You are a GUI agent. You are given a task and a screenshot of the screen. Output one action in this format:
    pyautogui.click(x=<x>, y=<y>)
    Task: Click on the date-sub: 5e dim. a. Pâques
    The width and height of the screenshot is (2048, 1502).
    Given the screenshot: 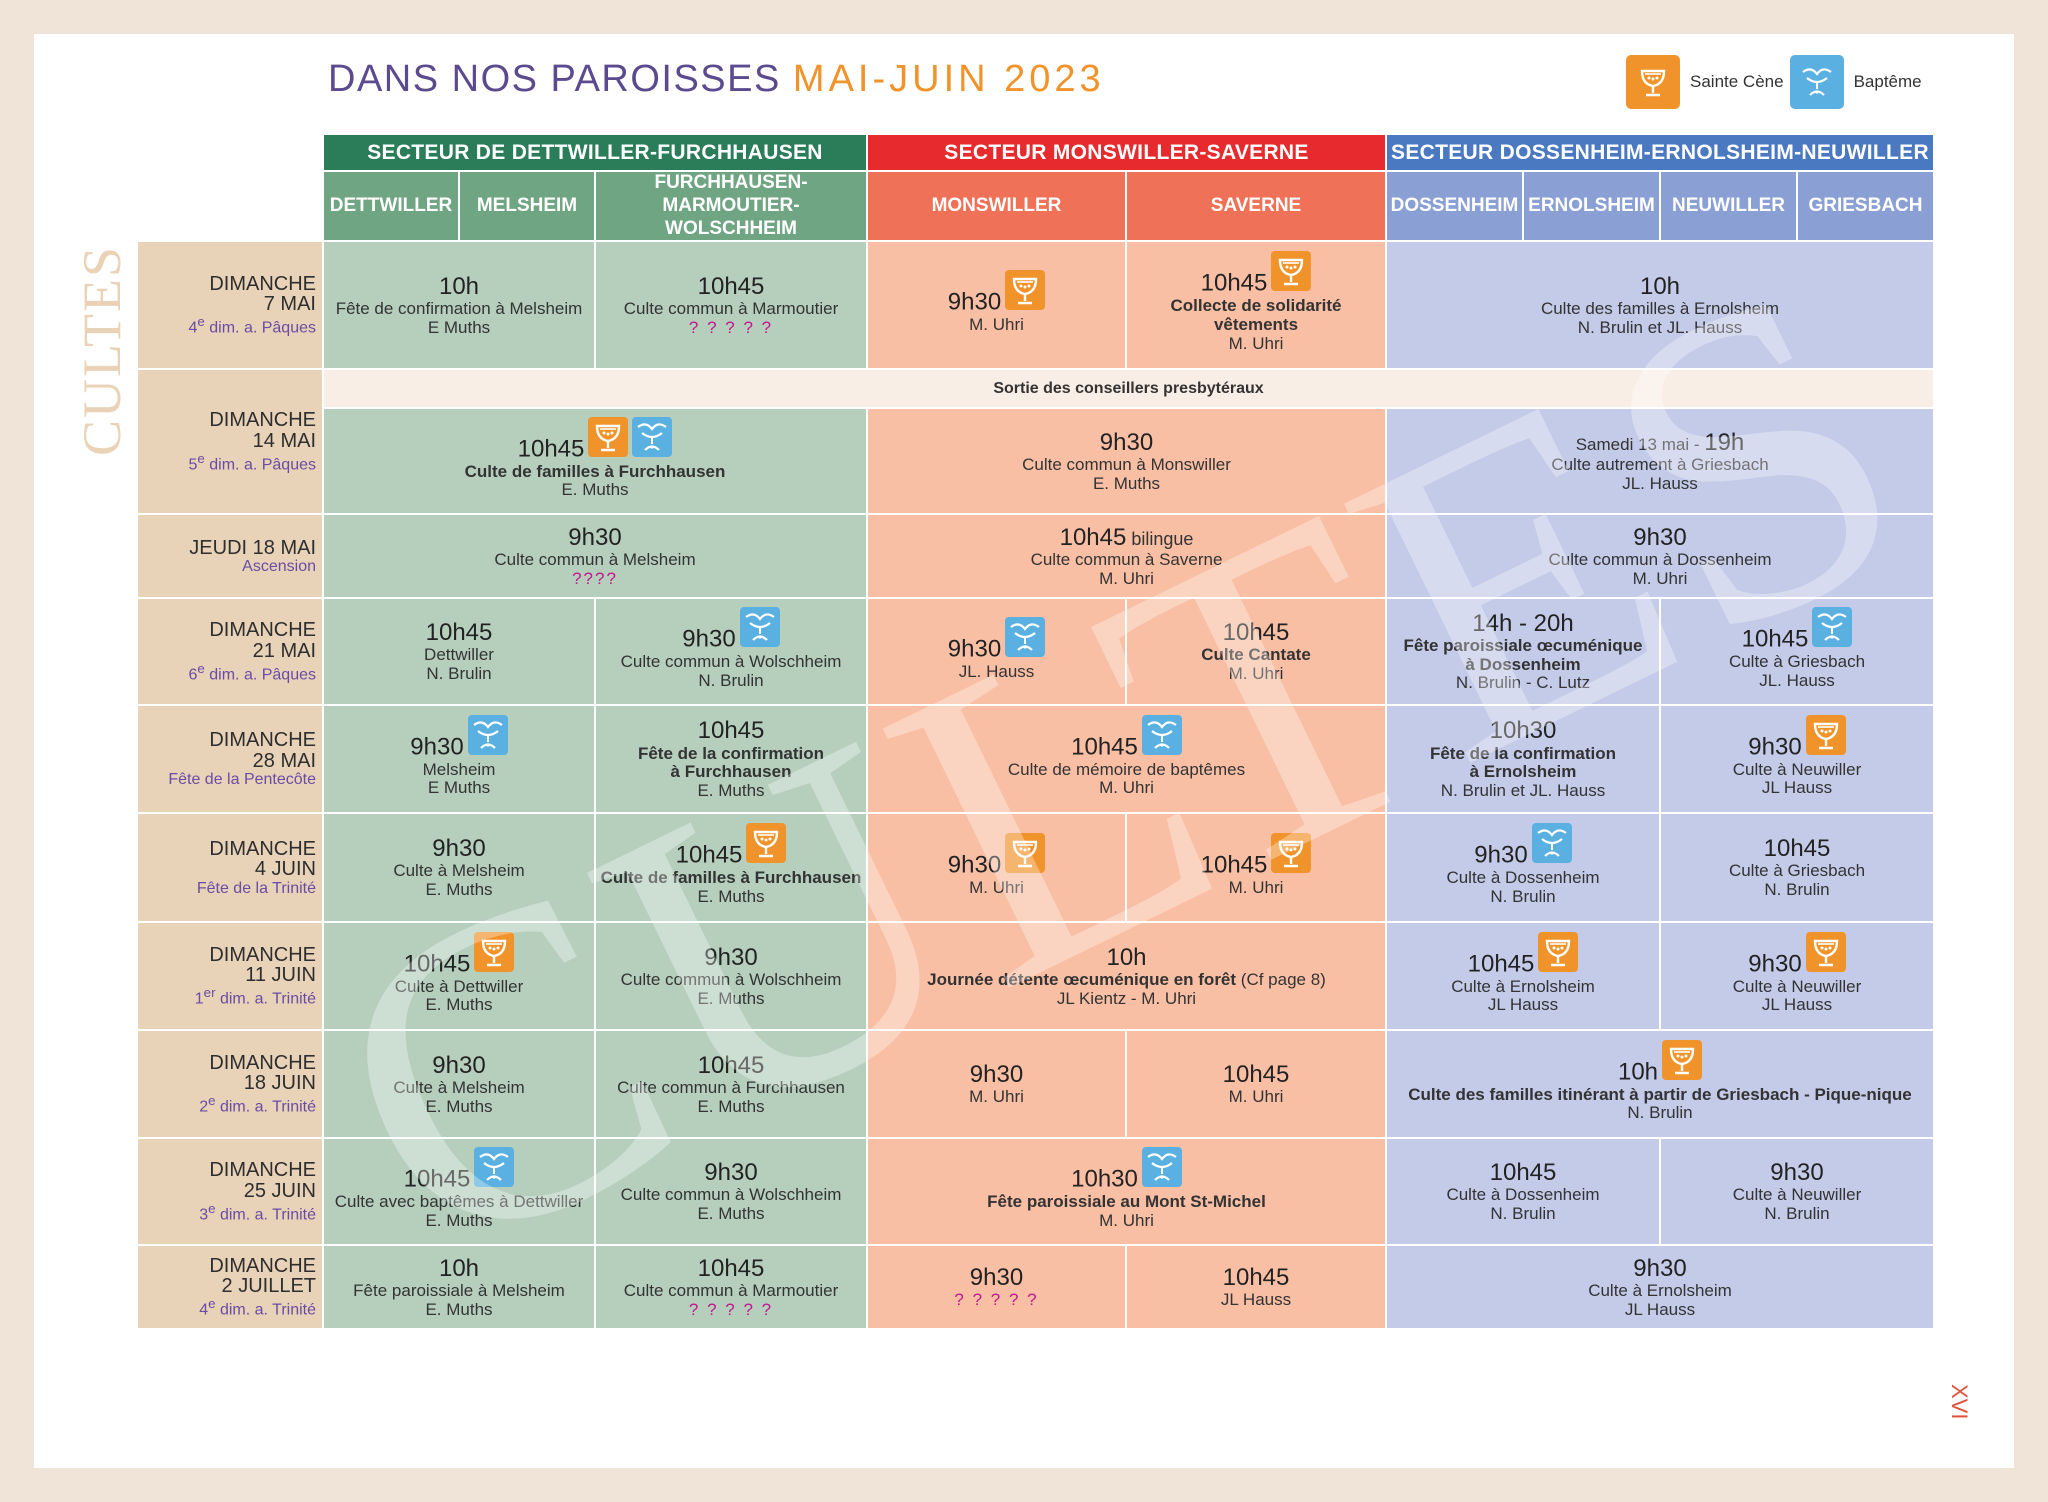 What is the action you would take?
    pyautogui.click(x=228, y=462)
    